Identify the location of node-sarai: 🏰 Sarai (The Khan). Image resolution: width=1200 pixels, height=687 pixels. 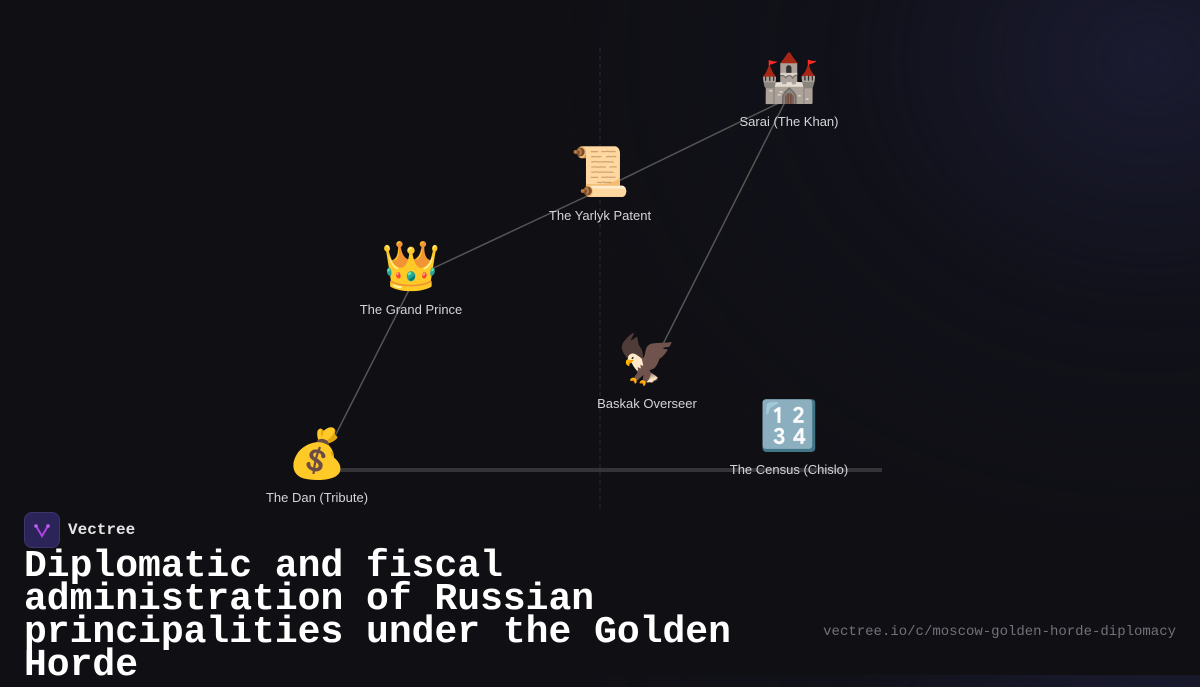
(789, 89).